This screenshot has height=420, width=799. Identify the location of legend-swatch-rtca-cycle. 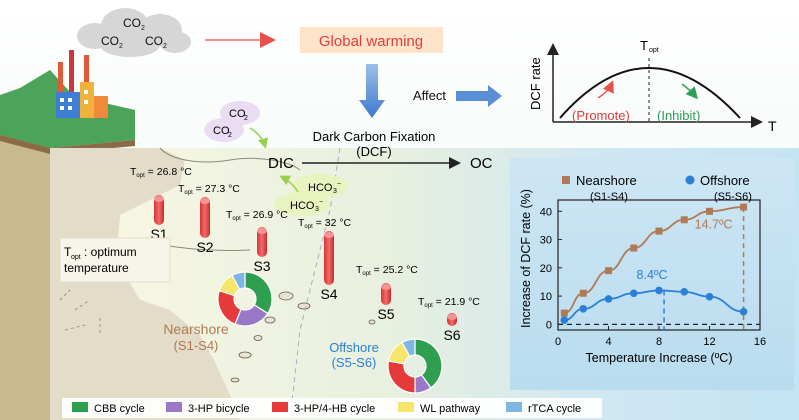
(514, 407).